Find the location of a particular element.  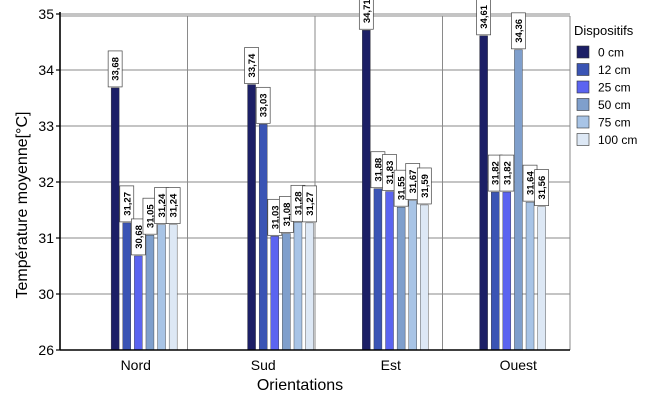

legend-label: 25 cm is located at coordinates (614, 88).